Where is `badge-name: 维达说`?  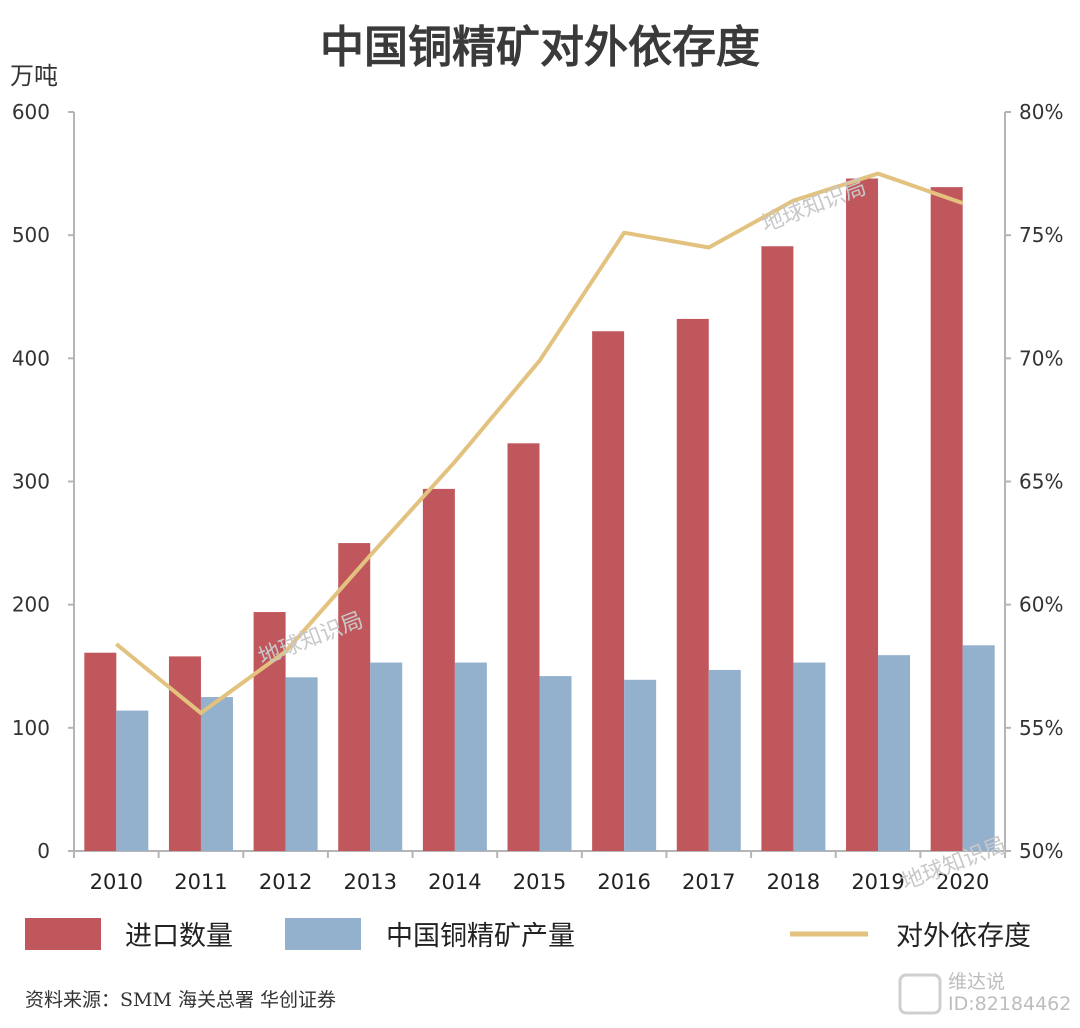 badge-name: 维达说 is located at coordinates (976, 982).